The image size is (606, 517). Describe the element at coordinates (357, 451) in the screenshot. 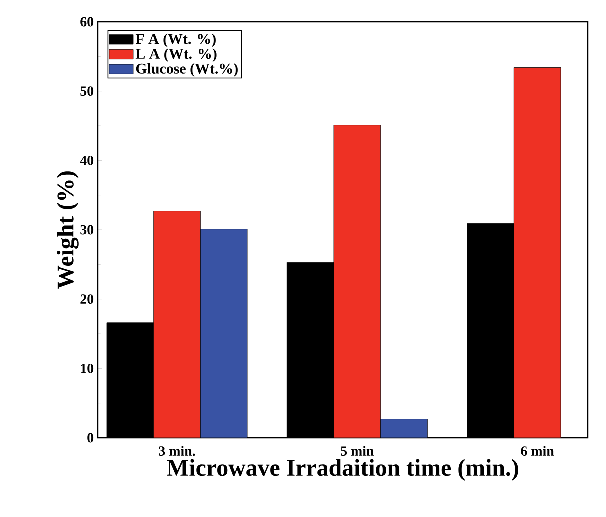

I see `x-tick-label: 5 min` at that location.